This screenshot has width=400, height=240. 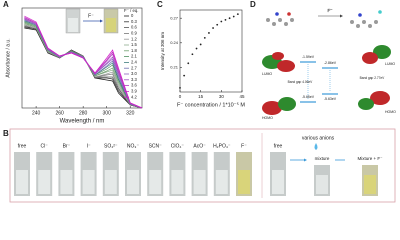 What do you see at coordinates (6, 4) in the screenshot?
I see `panel-label: A` at bounding box center [6, 4].